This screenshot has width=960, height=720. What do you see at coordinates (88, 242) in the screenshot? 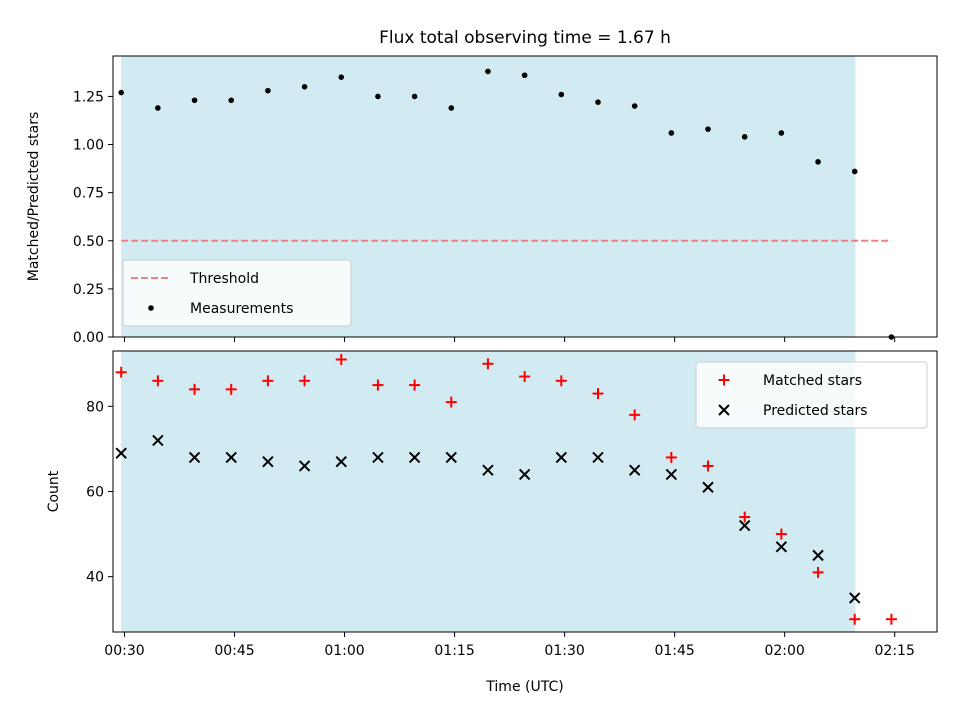
I see `y-tick-label: 0.50` at bounding box center [88, 242].